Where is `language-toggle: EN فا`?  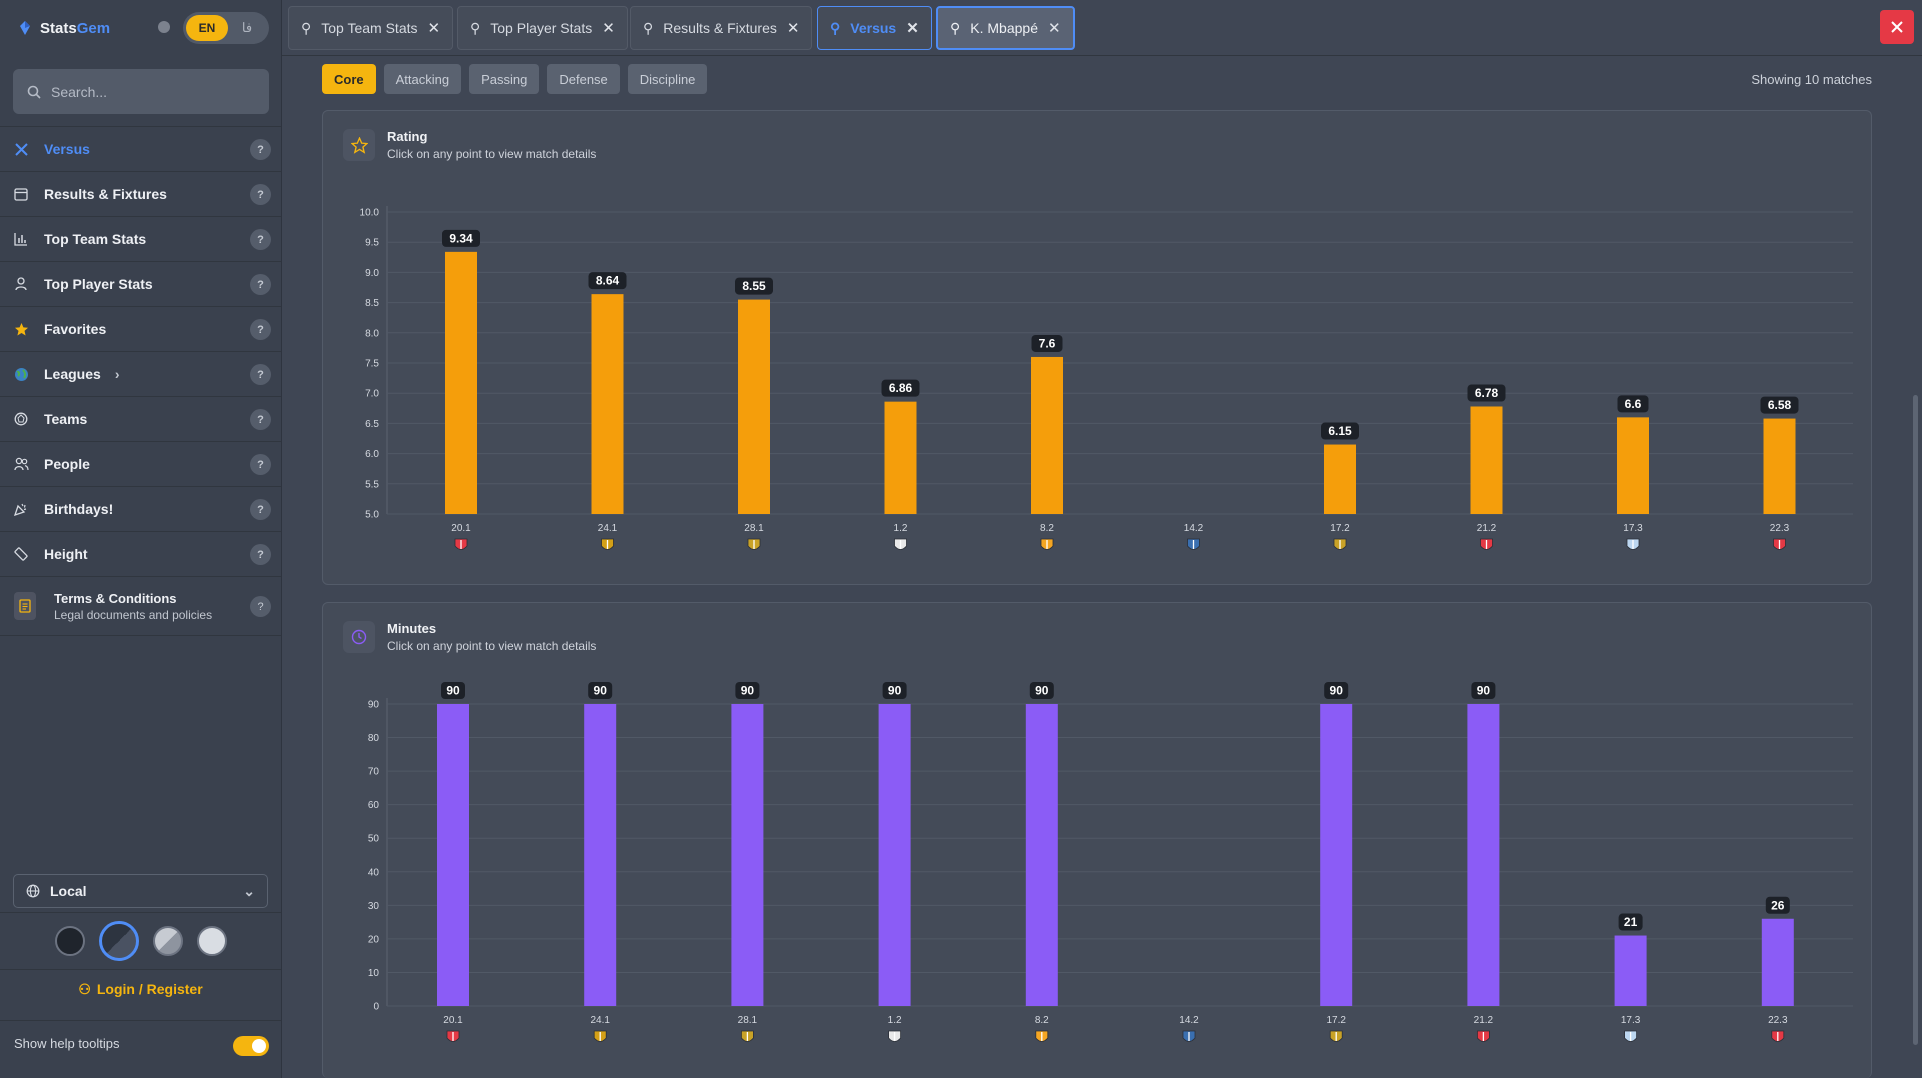
language-toggle: EN فا is located at coordinates (226, 28).